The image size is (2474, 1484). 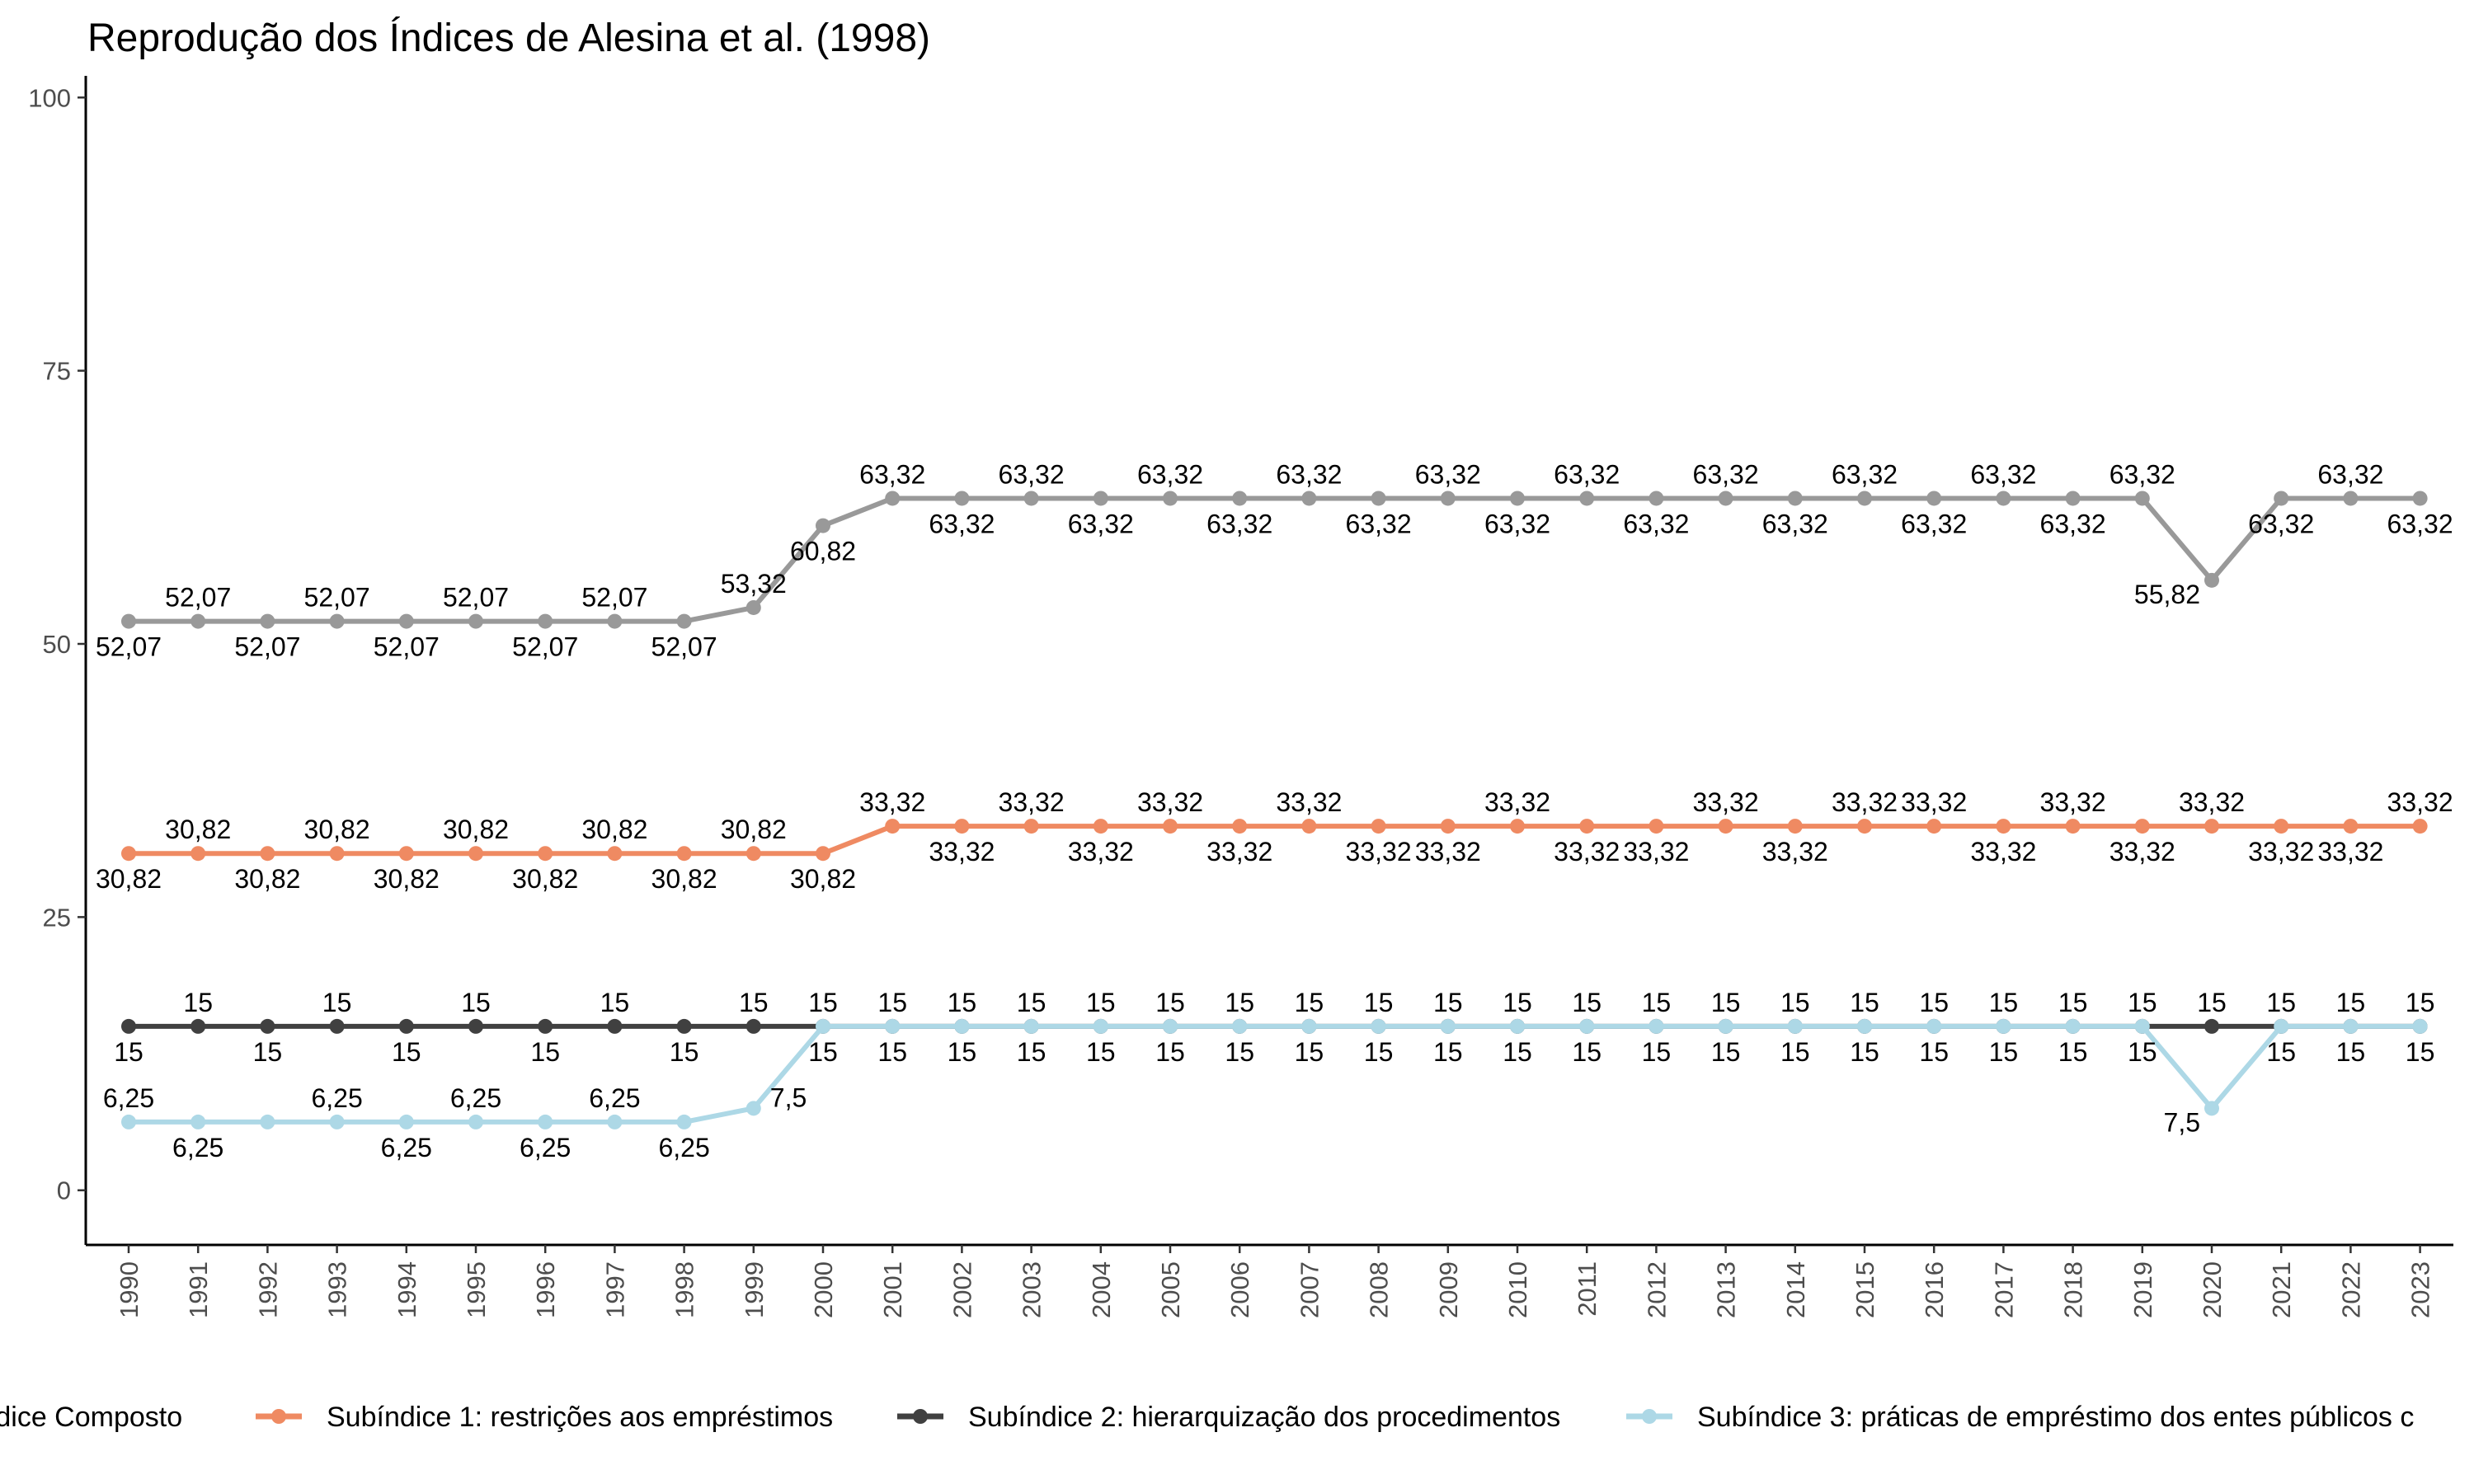 What do you see at coordinates (2281, 1289) in the screenshot?
I see `x-tick-label: 2021` at bounding box center [2281, 1289].